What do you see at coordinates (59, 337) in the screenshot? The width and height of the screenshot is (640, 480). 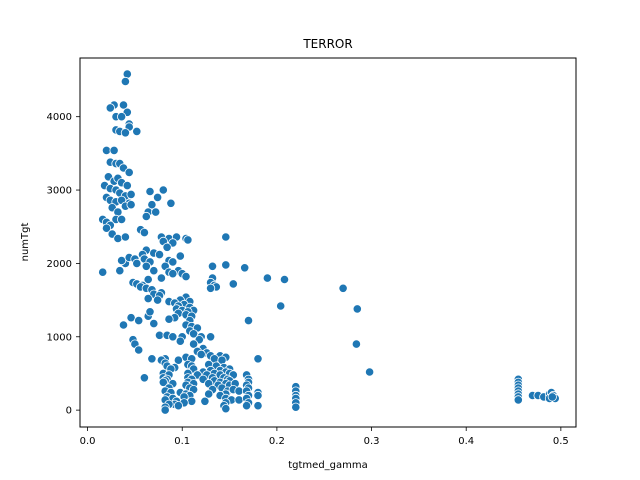 I see `y-tick-label: 1000` at bounding box center [59, 337].